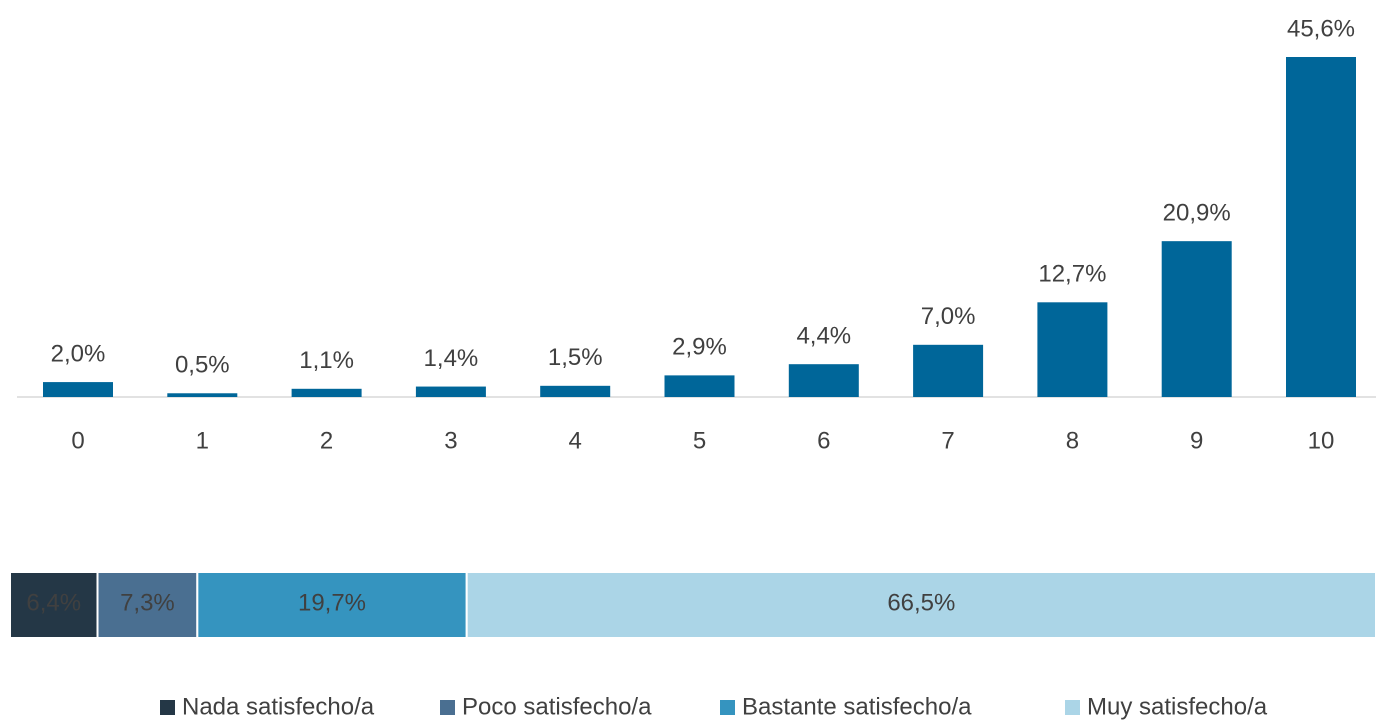 This screenshot has width=1376, height=721. I want to click on x-tick-label: 3, so click(450, 440).